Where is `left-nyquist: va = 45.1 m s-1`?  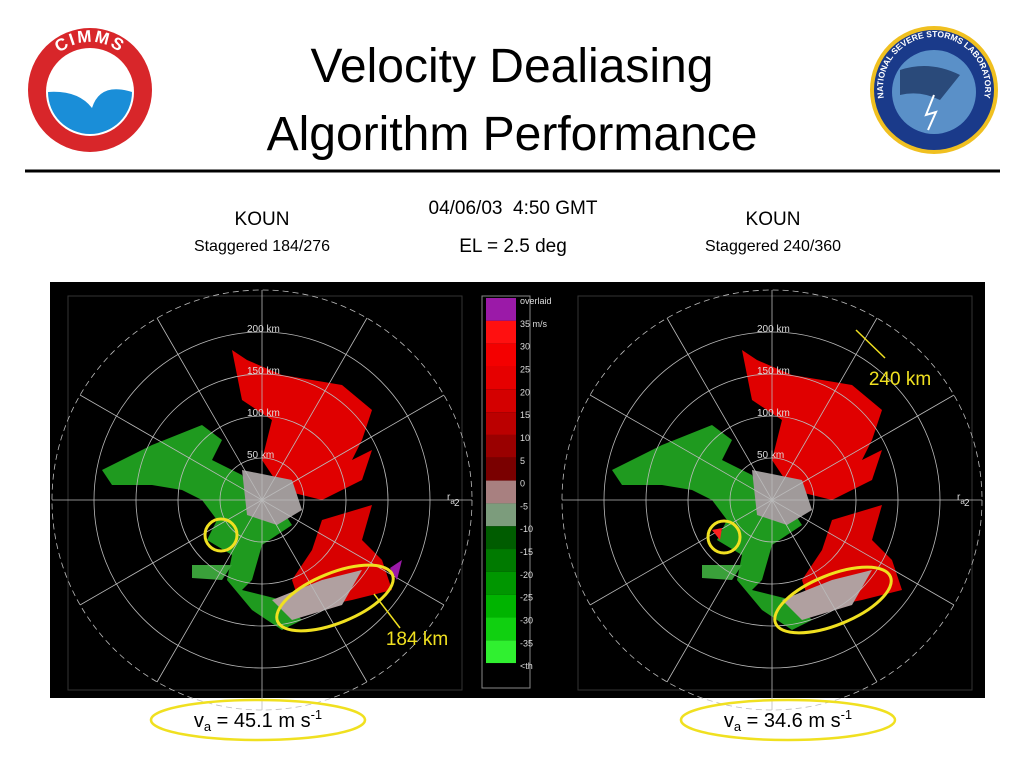
left-nyquist: va = 45.1 m s-1 is located at coordinates (258, 720).